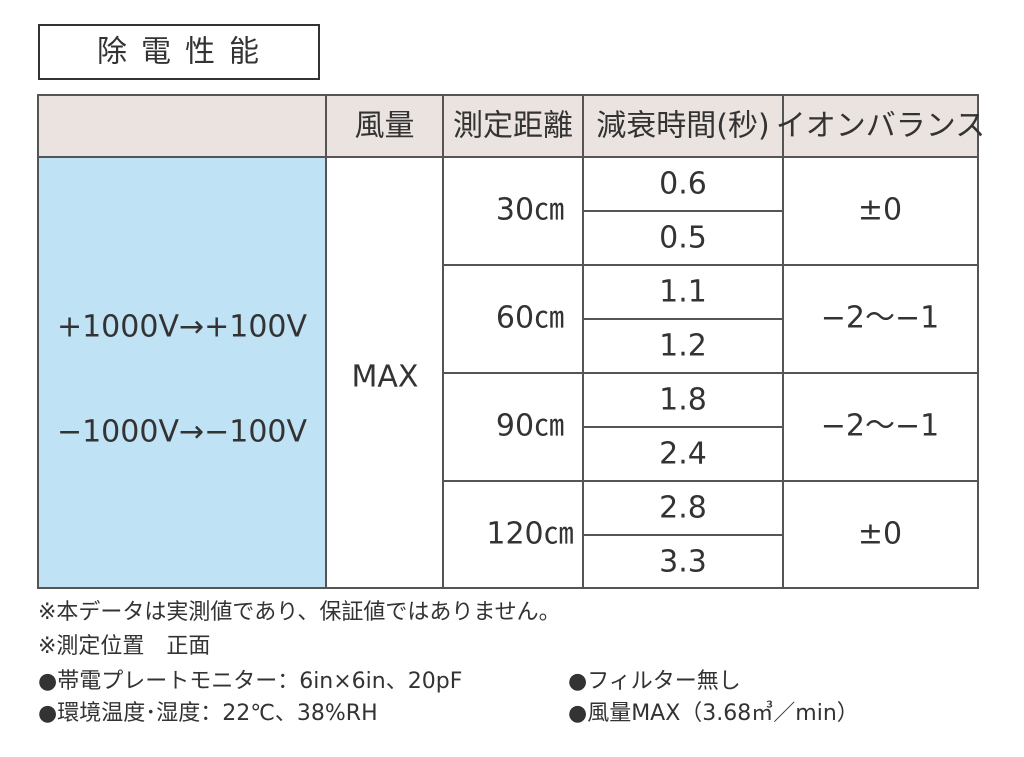 Image resolution: width=1024 pixels, height=757 pixels. What do you see at coordinates (124, 646) in the screenshot?
I see `note: ※測定位置 正面` at bounding box center [124, 646].